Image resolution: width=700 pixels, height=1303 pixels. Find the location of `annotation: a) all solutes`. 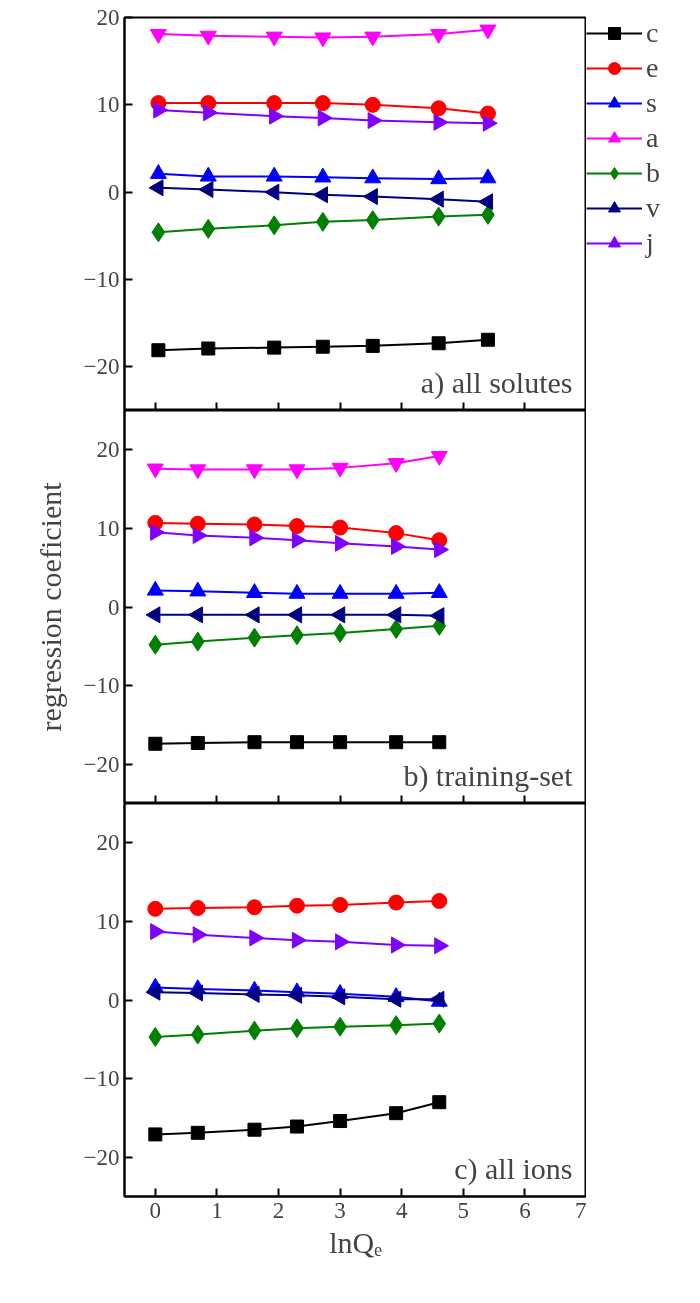

annotation: a) all solutes is located at coordinates (496, 382).